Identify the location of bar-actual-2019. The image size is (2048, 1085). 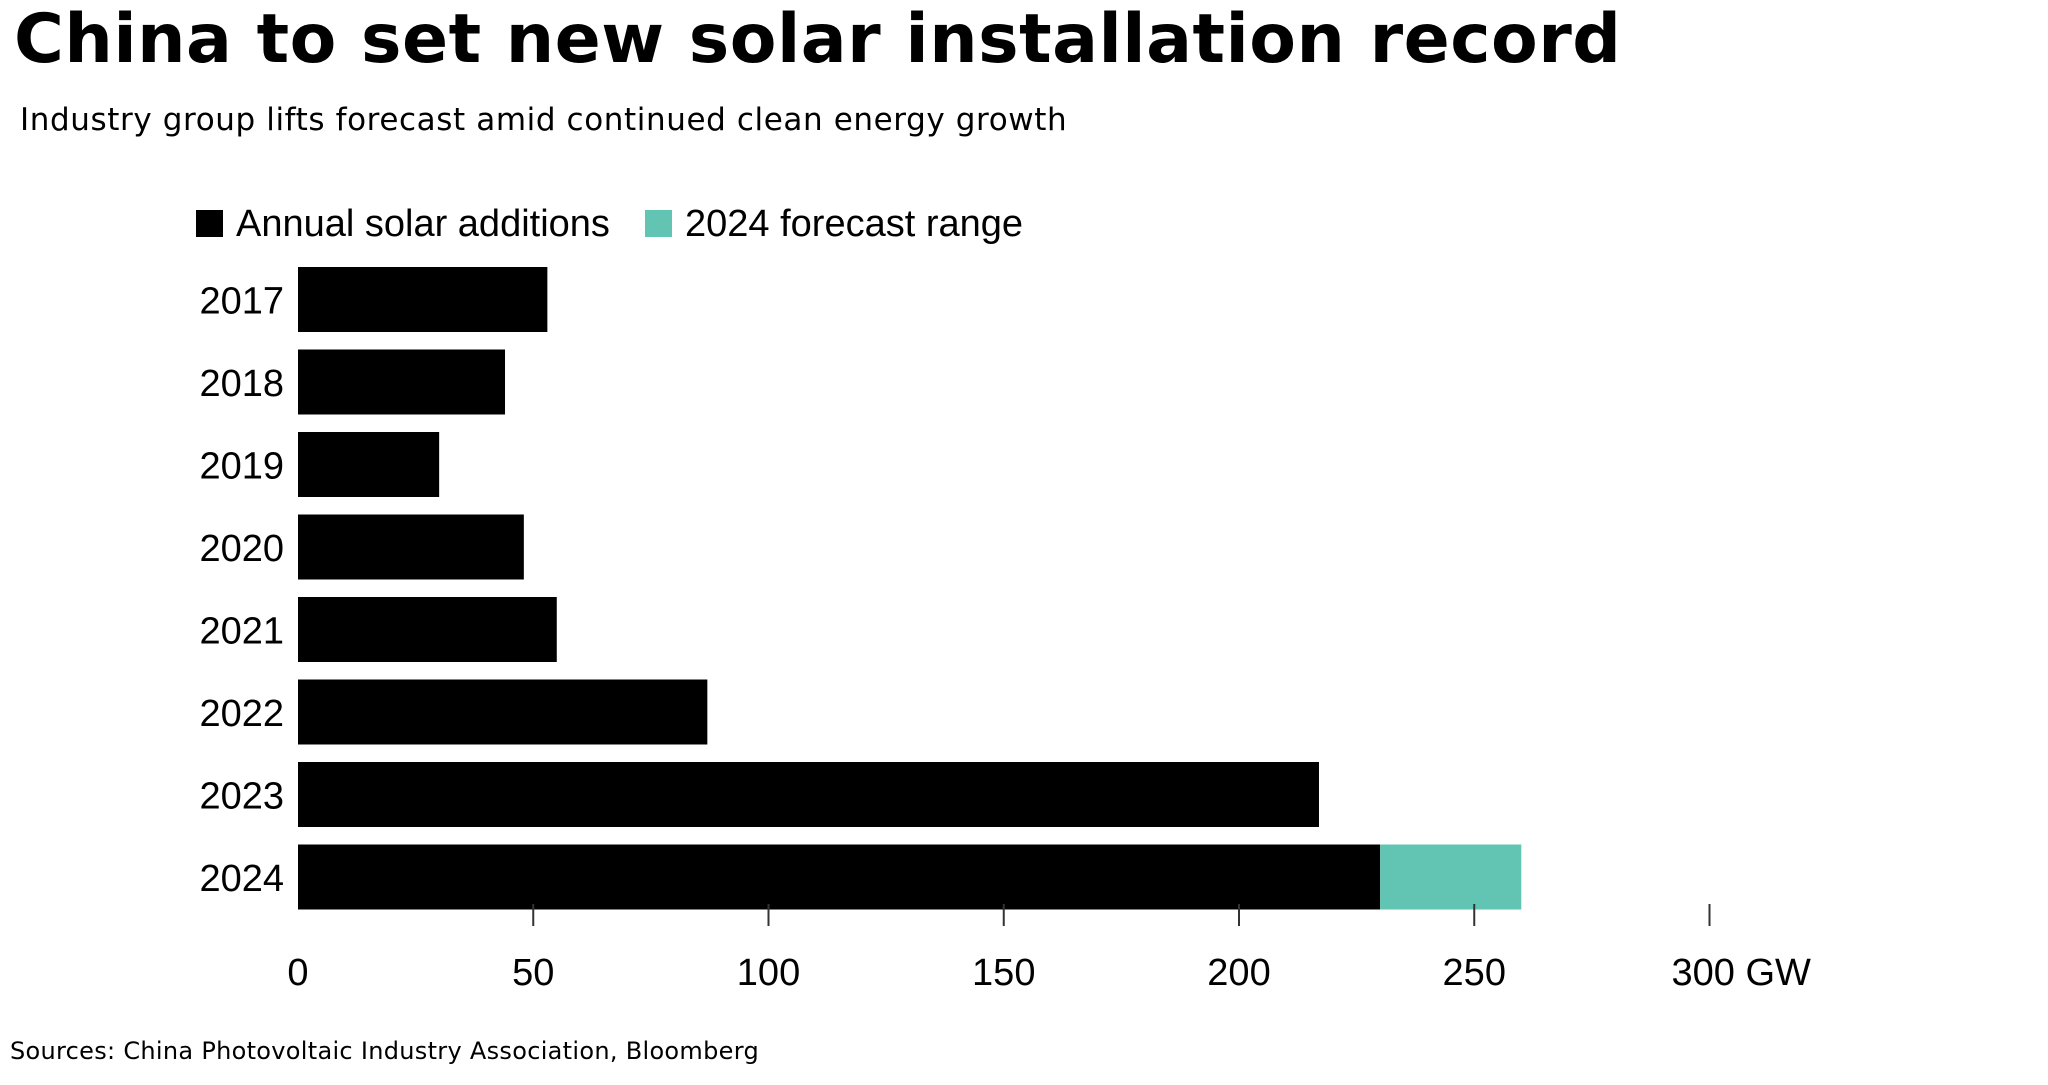
(369, 464).